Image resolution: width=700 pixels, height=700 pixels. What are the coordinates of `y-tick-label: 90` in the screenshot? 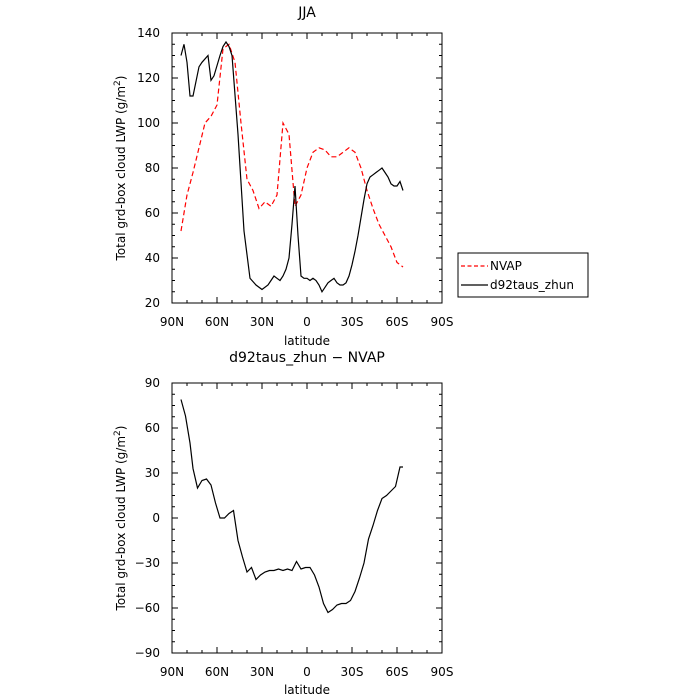 It's located at (152, 383).